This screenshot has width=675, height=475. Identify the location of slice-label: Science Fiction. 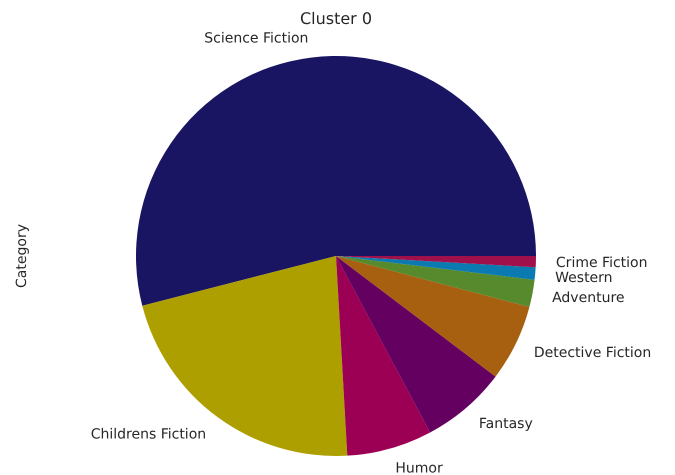
(256, 38).